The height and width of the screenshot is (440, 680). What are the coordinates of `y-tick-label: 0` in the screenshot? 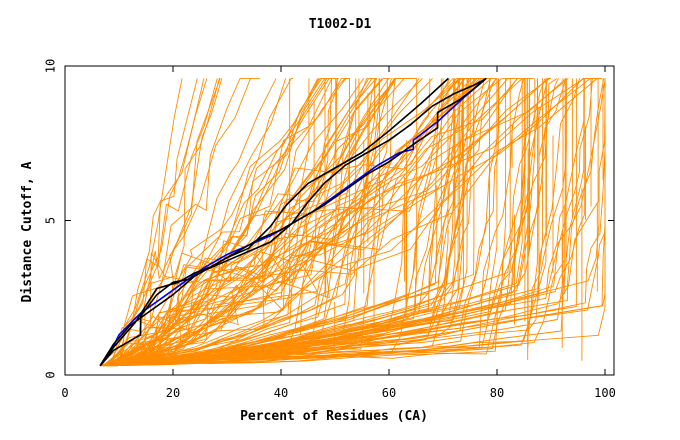 It's located at (51, 374).